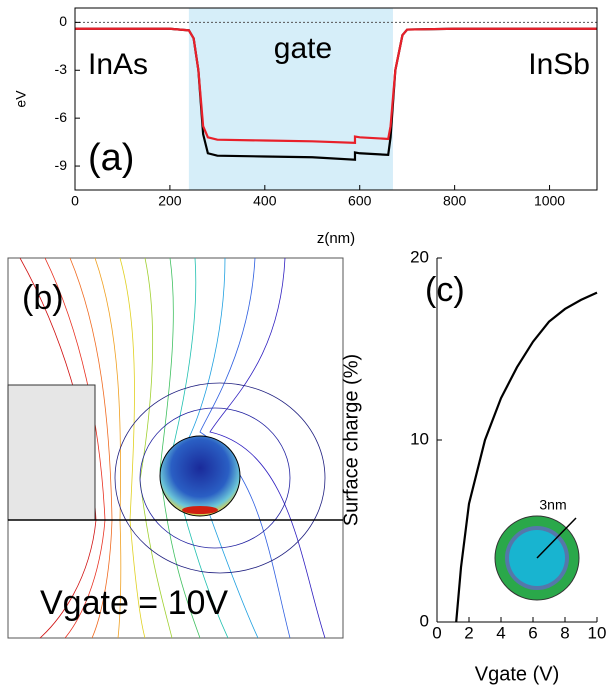 The height and width of the screenshot is (698, 610). What do you see at coordinates (532, 632) in the screenshot?
I see `x-tick-label: 6` at bounding box center [532, 632].